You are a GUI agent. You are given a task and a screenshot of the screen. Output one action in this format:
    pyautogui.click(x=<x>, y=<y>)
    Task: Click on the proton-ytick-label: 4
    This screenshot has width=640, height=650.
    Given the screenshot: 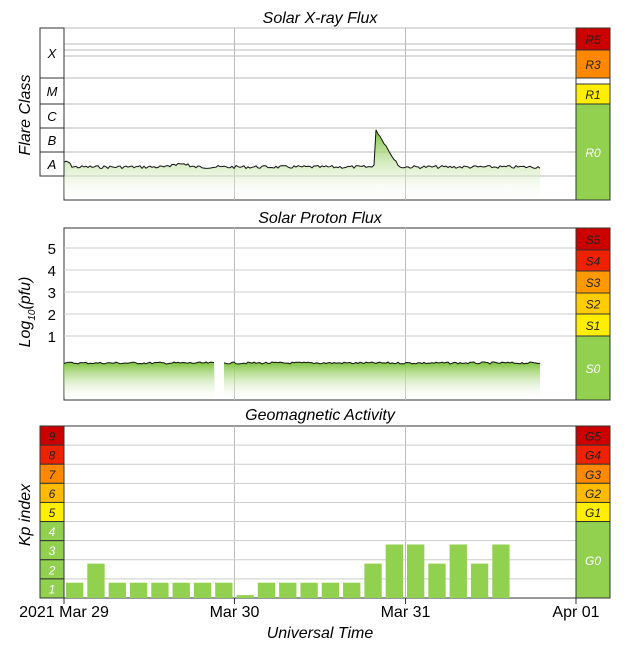 What is the action you would take?
    pyautogui.click(x=52, y=271)
    